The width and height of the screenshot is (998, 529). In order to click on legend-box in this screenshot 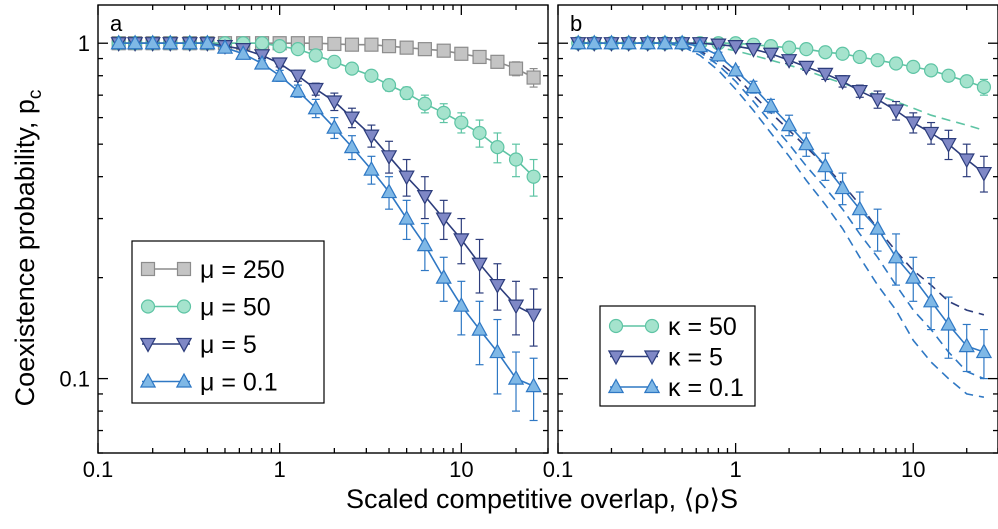, I will do `click(228, 322)`.